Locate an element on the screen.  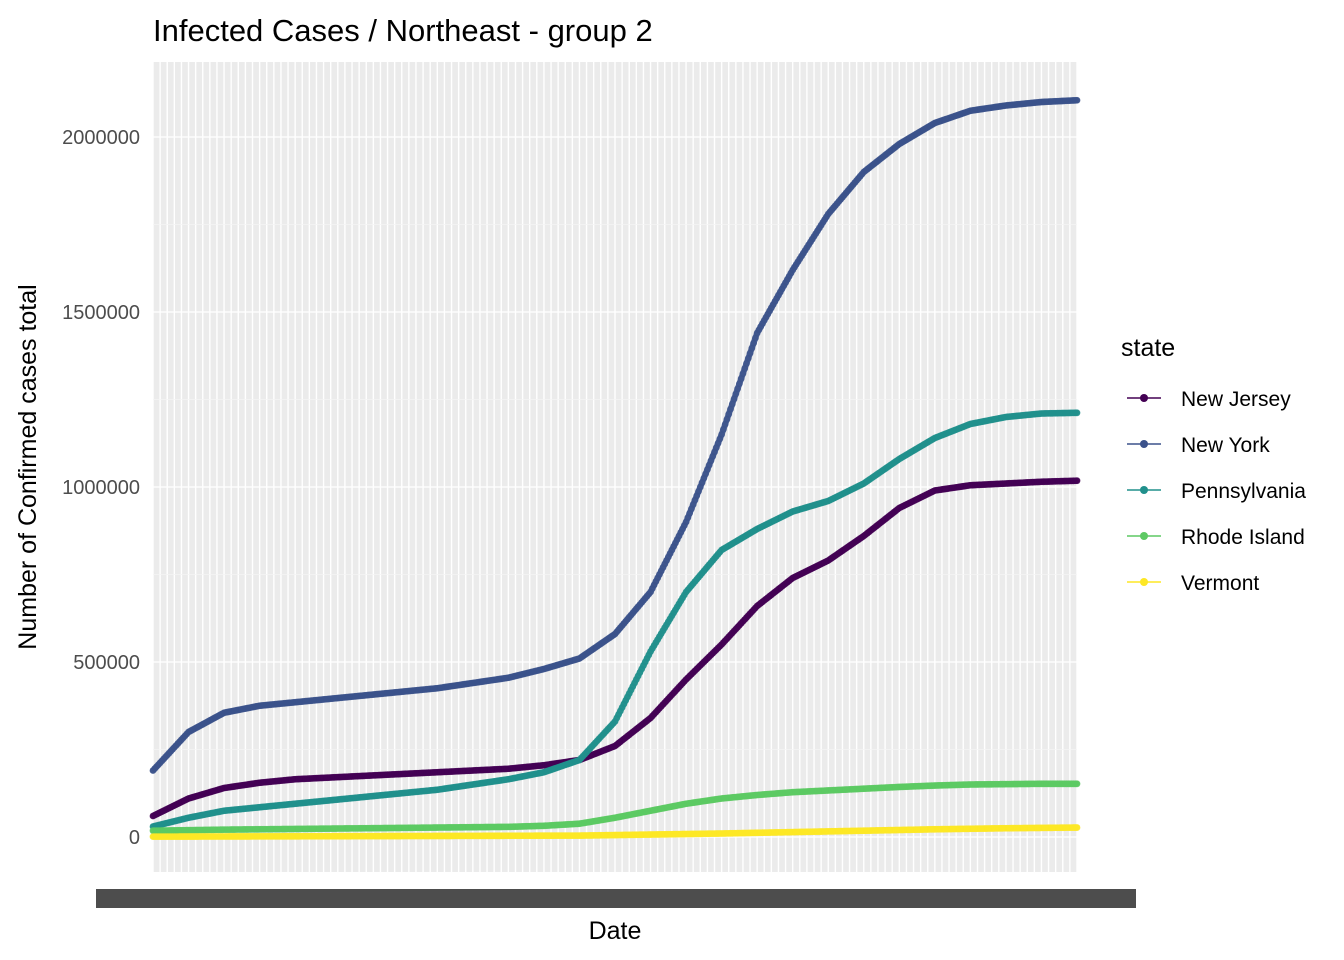
y-tick-label: 500000 is located at coordinates (106, 663).